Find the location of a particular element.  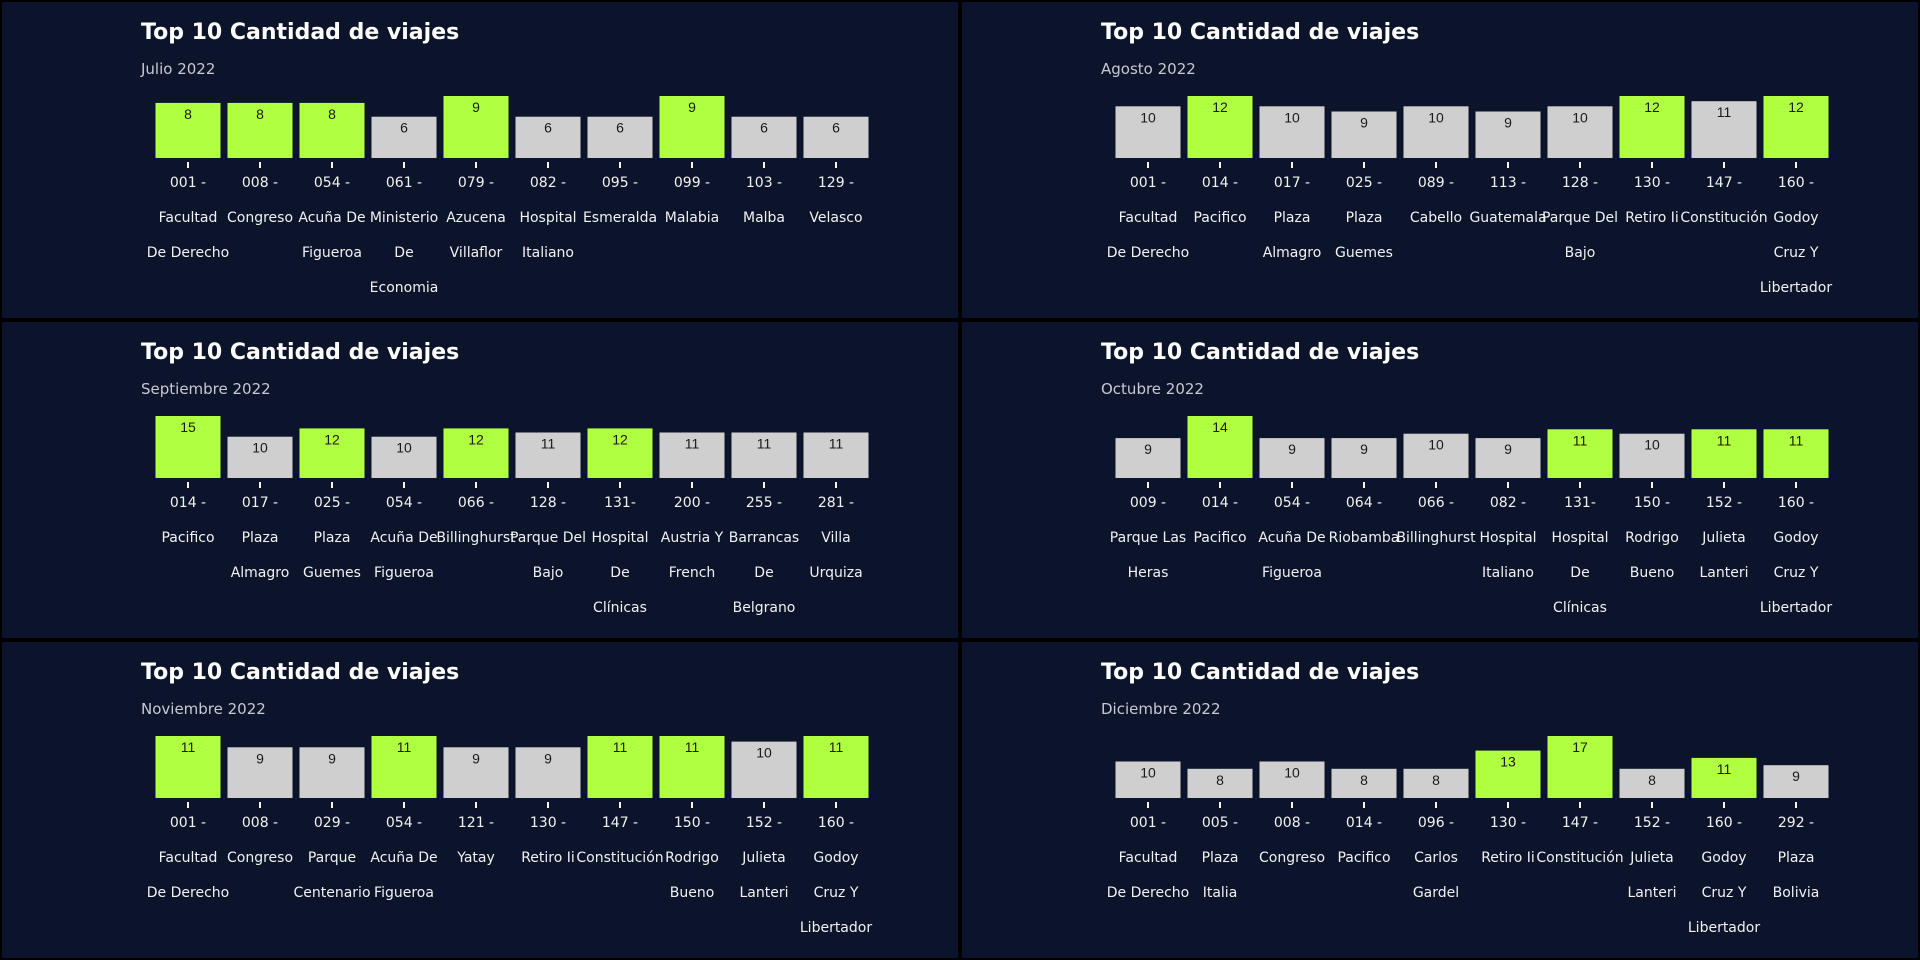

x-tick-label: 152 - is located at coordinates (1652, 823).